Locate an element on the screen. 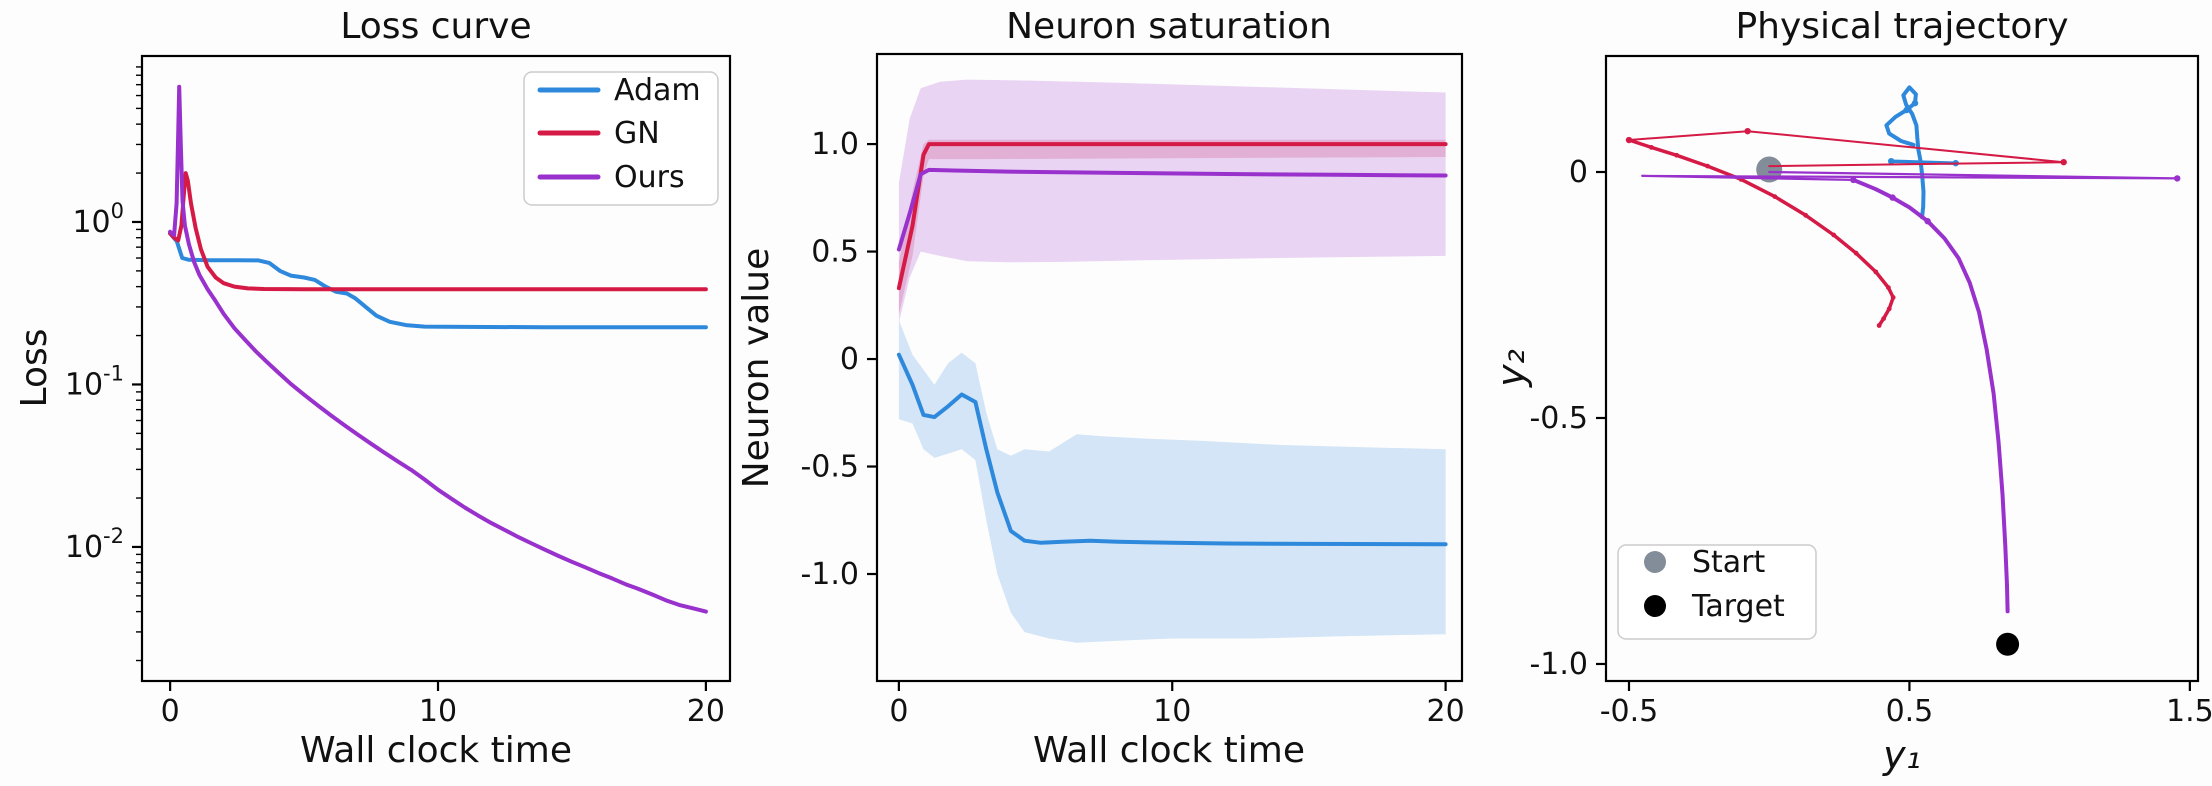 The height and width of the screenshot is (786, 2212). target-marker is located at coordinates (2008, 644).